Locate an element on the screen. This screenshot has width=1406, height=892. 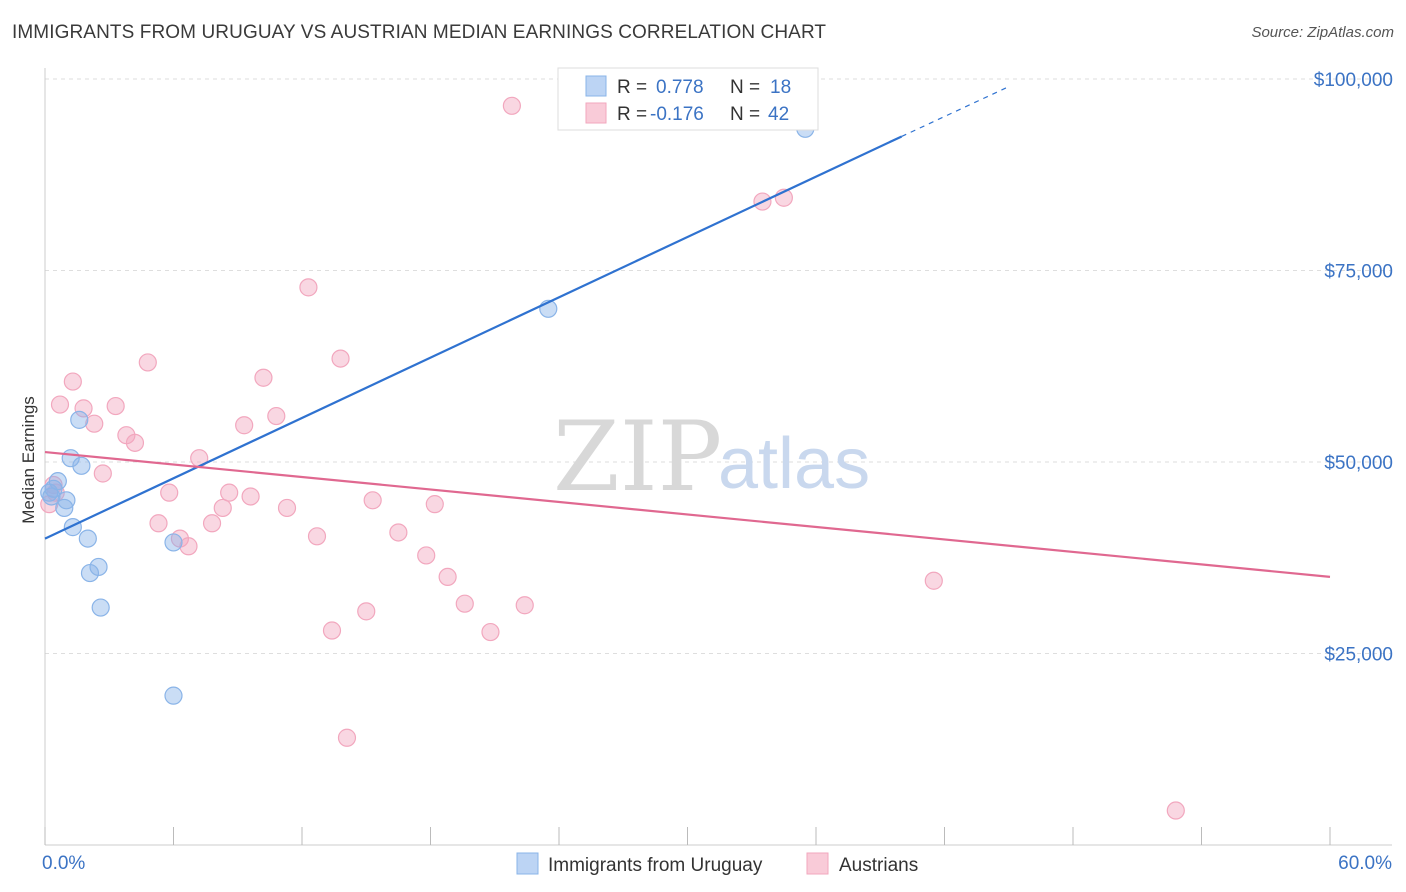
y-tick-labels: $25,000 $50,000 $75,000 $100,000 is located at coordinates (1353, 368).